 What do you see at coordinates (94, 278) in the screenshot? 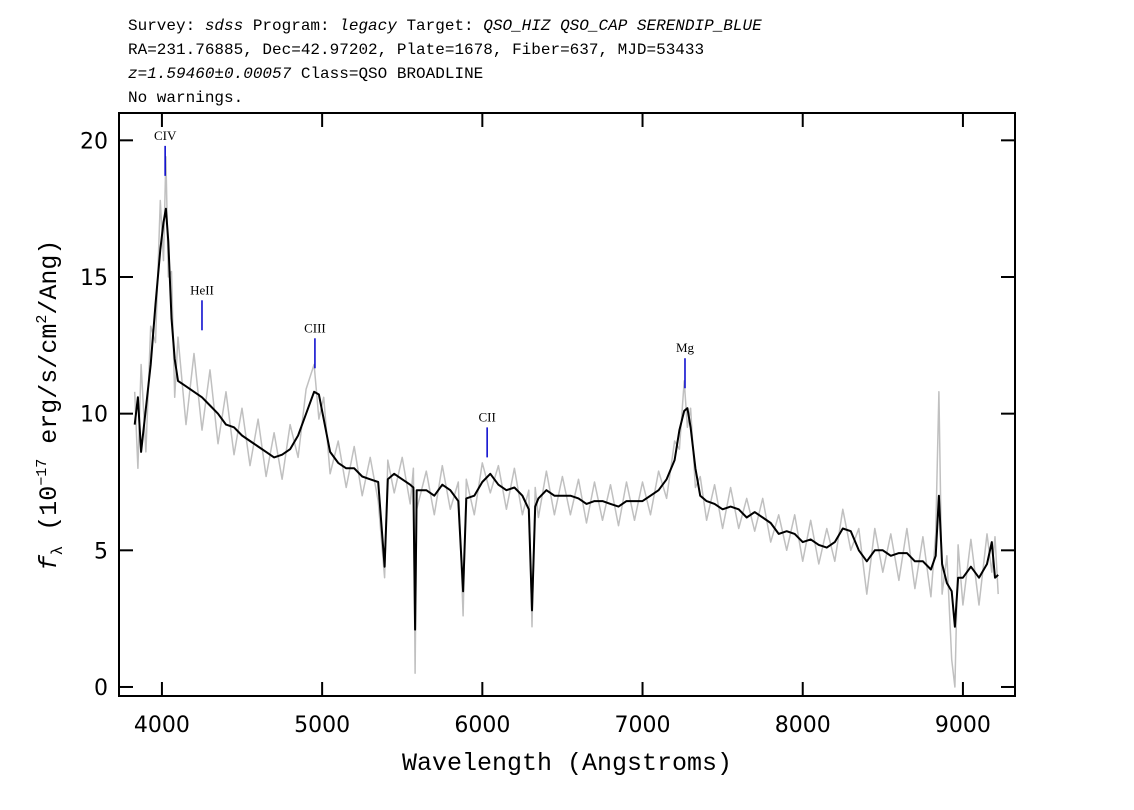
I see `y-tick-label: 15` at bounding box center [94, 278].